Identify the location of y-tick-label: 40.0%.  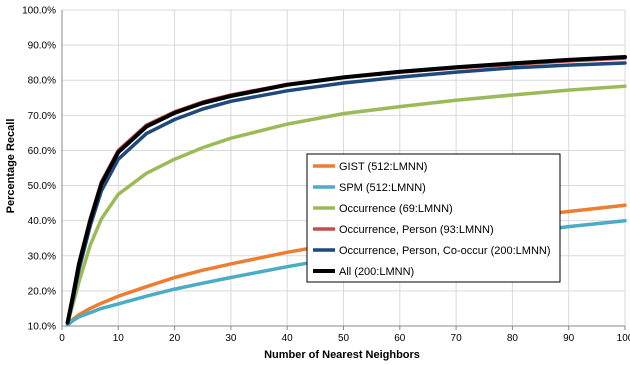
(42, 221).